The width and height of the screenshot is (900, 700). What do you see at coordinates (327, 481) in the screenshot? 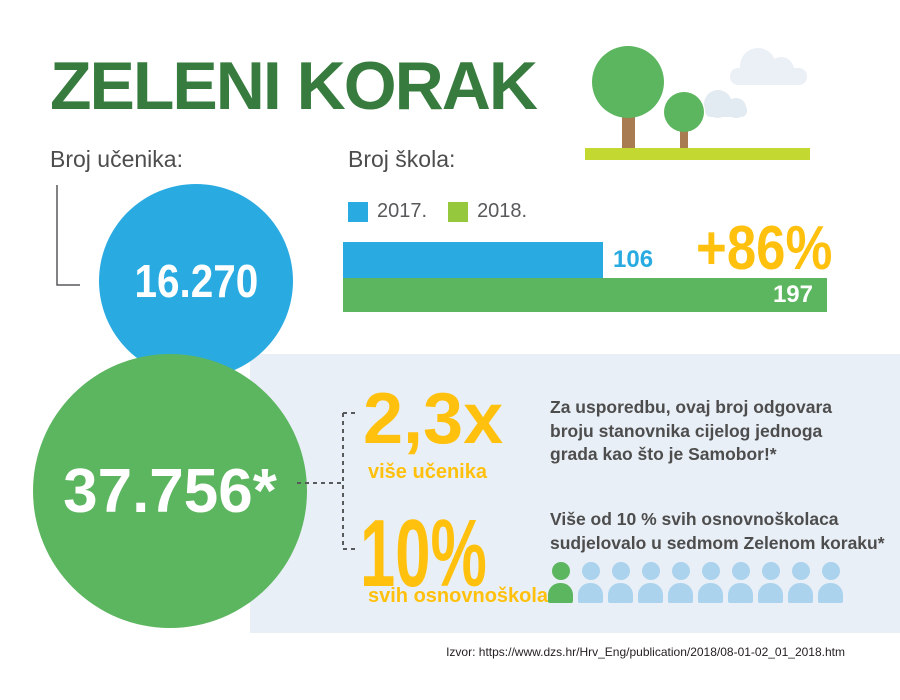
I see `stats-dashed-connector` at bounding box center [327, 481].